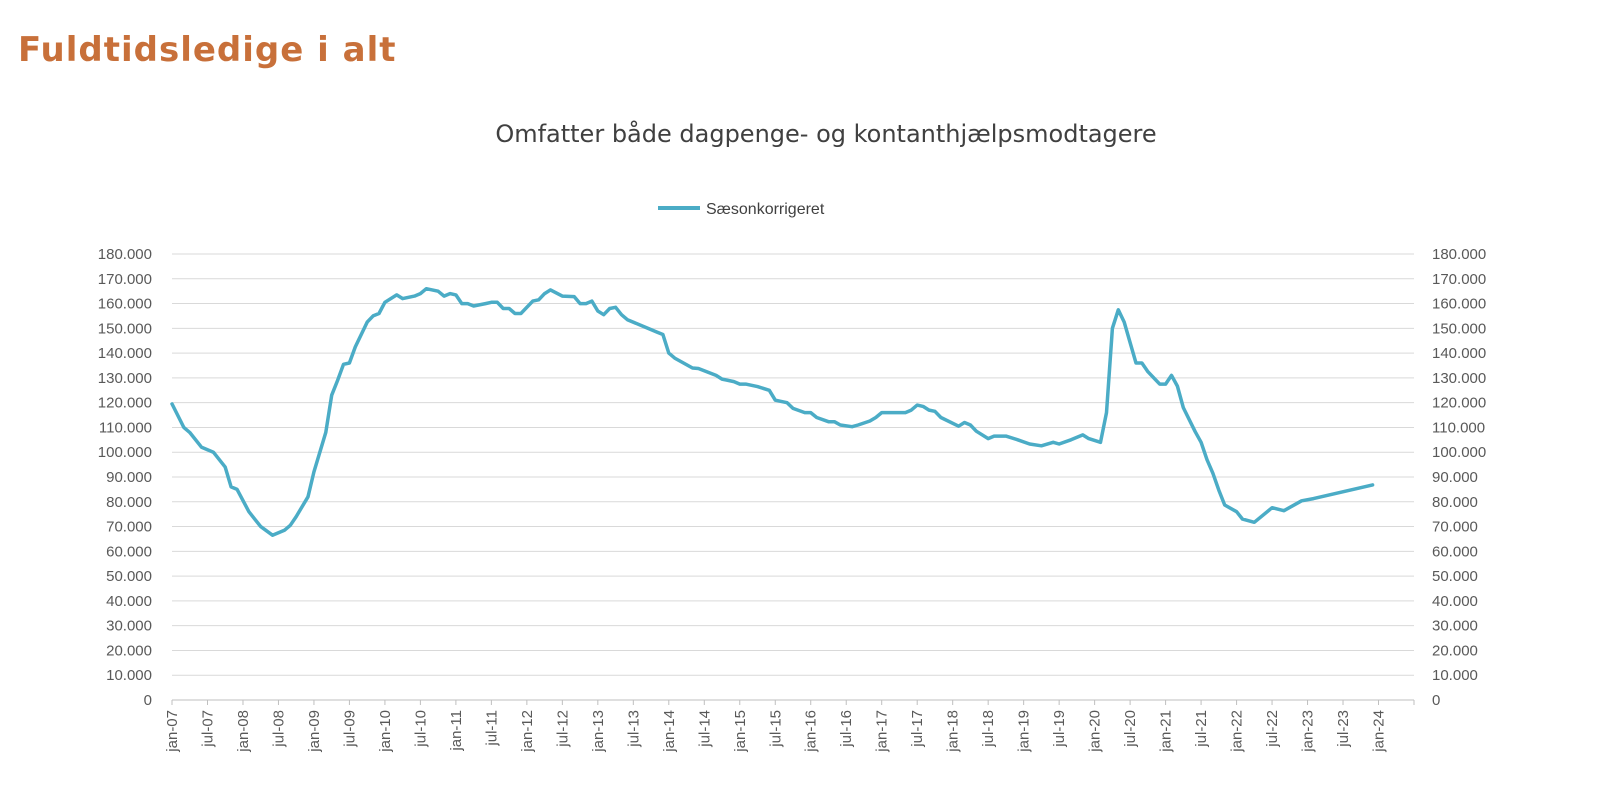 The image size is (1600, 800). Describe the element at coordinates (598, 731) in the screenshot. I see `x-tick-label: jan-13` at that location.